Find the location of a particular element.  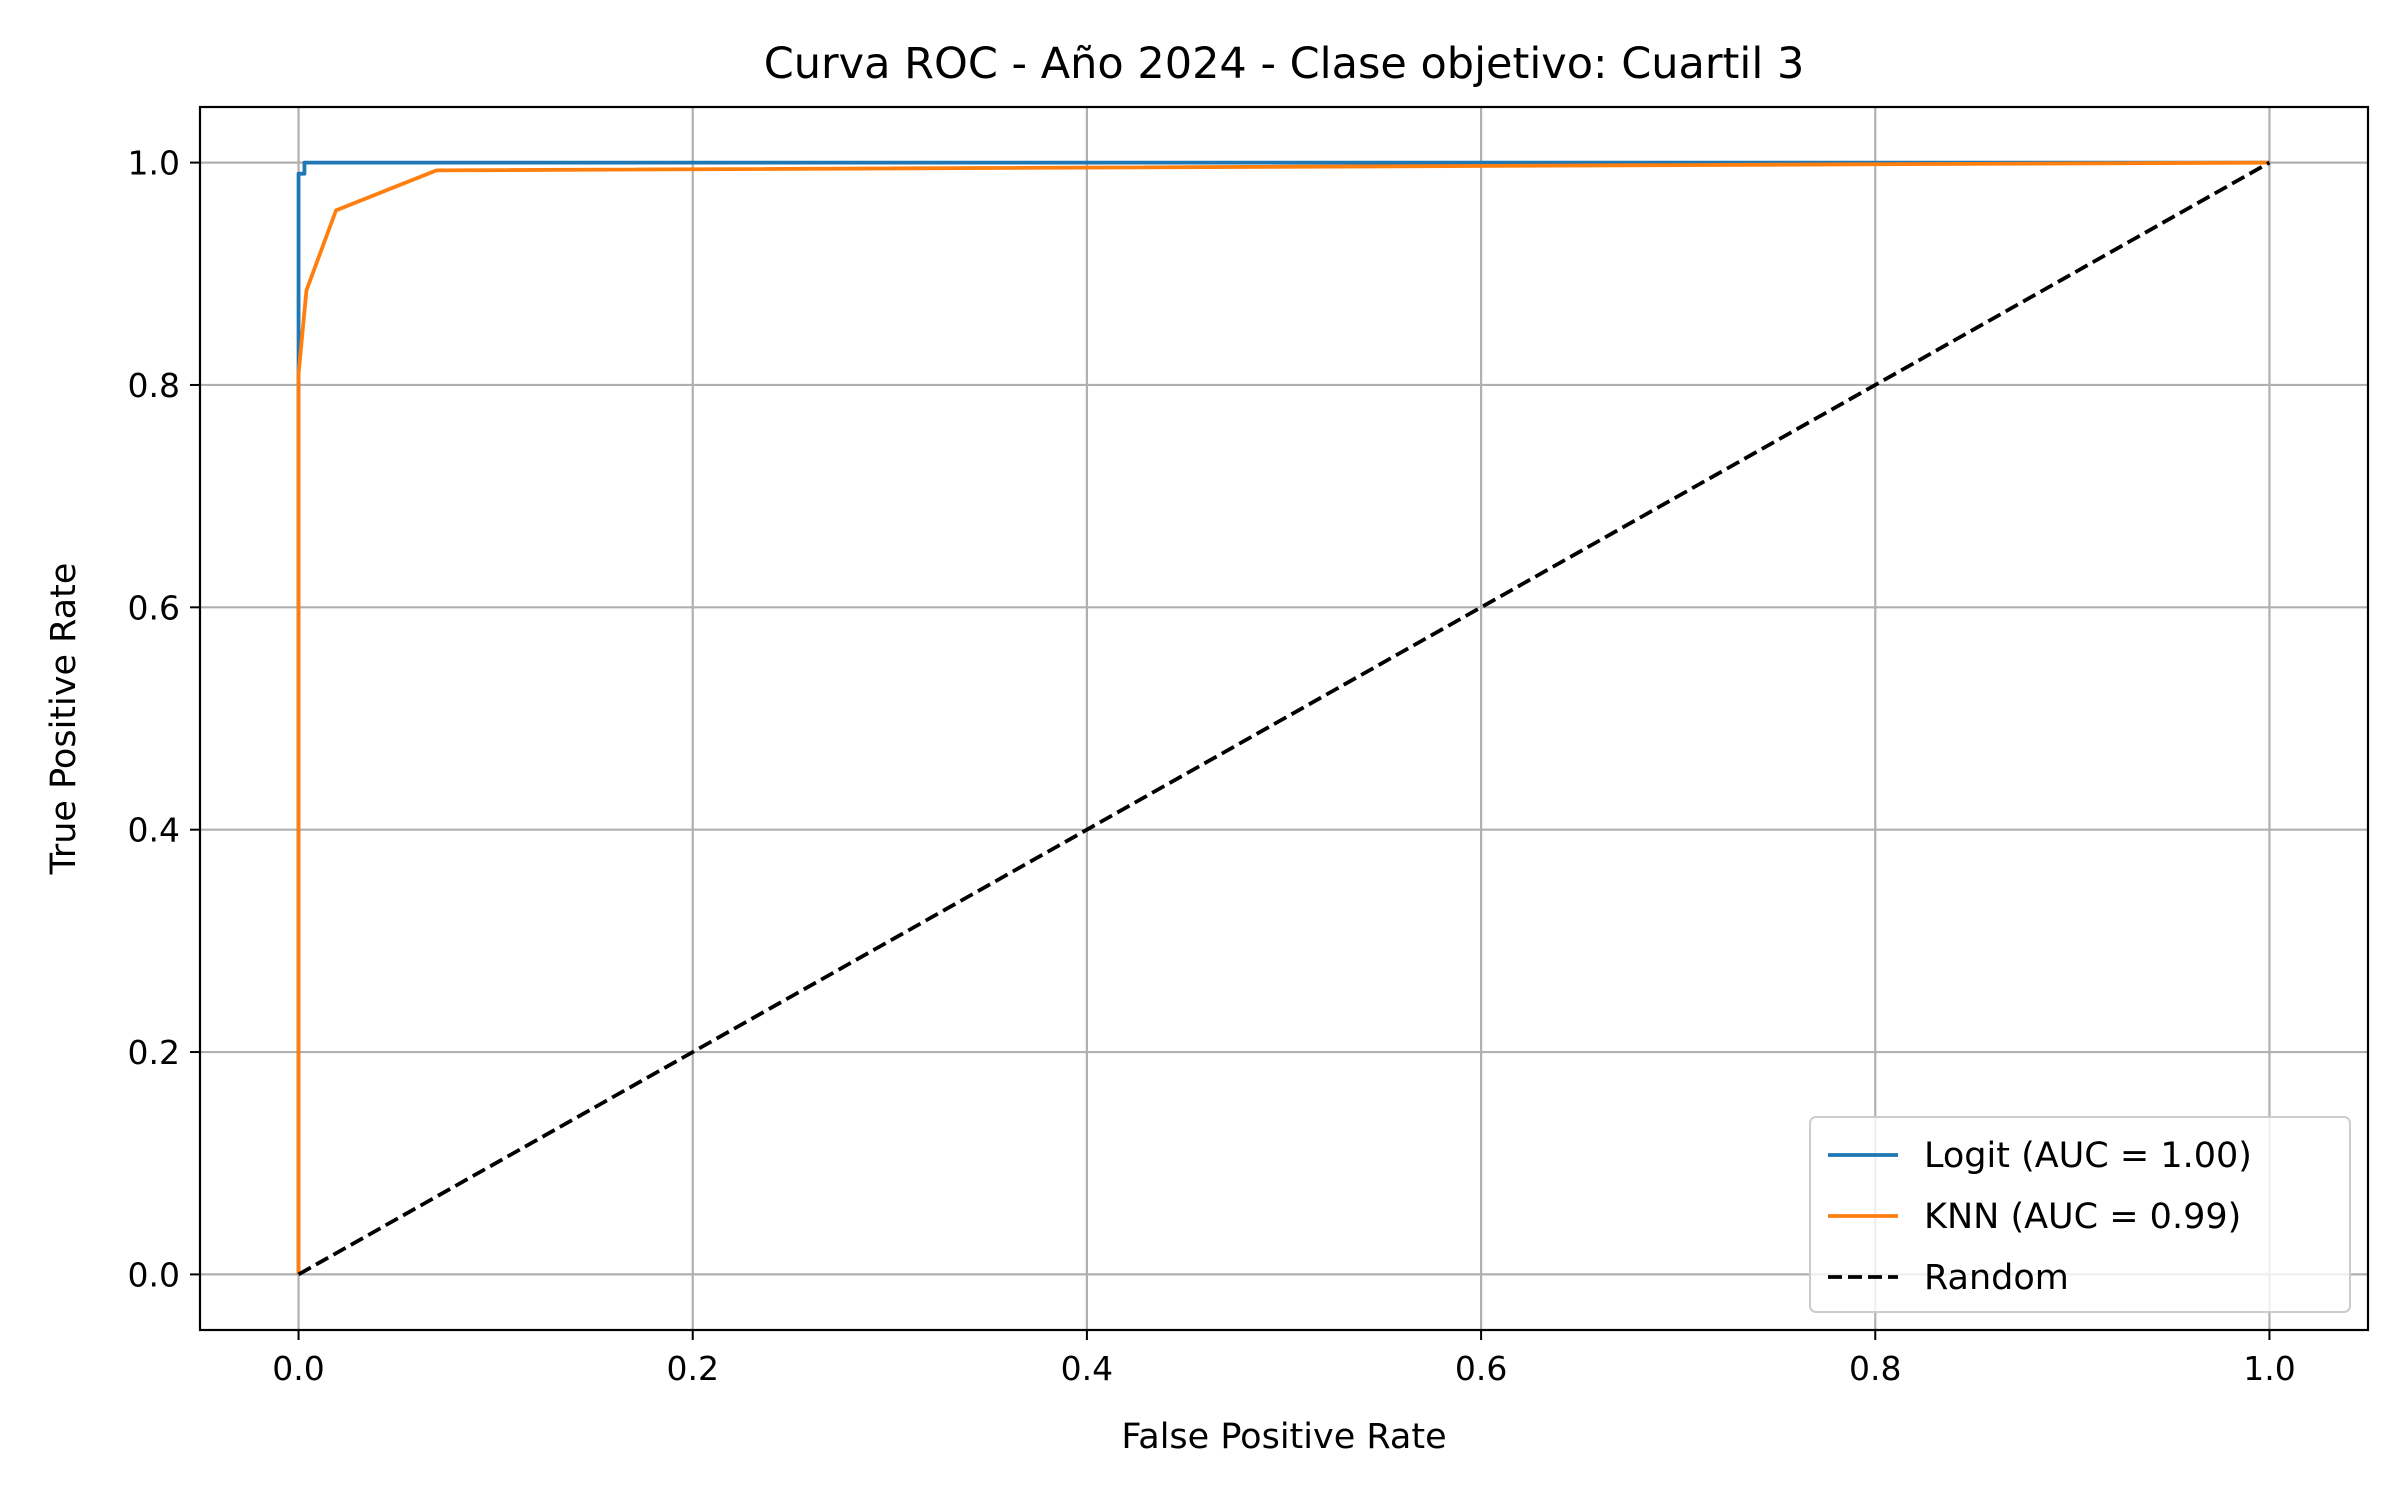

y-tick-label: 0.4 is located at coordinates (154, 830).